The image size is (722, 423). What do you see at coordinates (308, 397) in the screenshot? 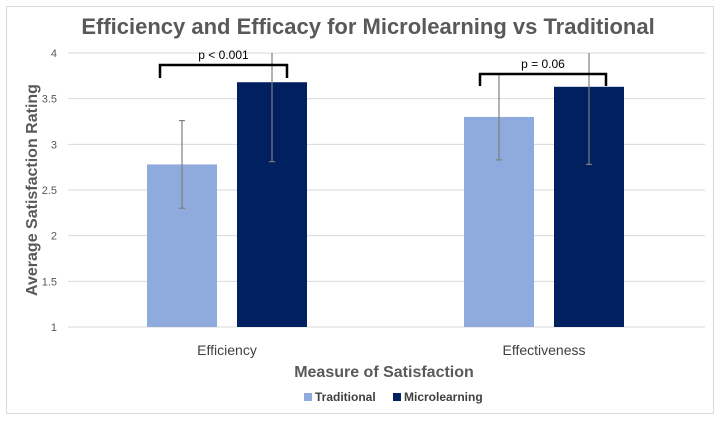
I see `legend-swatch-traditional` at bounding box center [308, 397].